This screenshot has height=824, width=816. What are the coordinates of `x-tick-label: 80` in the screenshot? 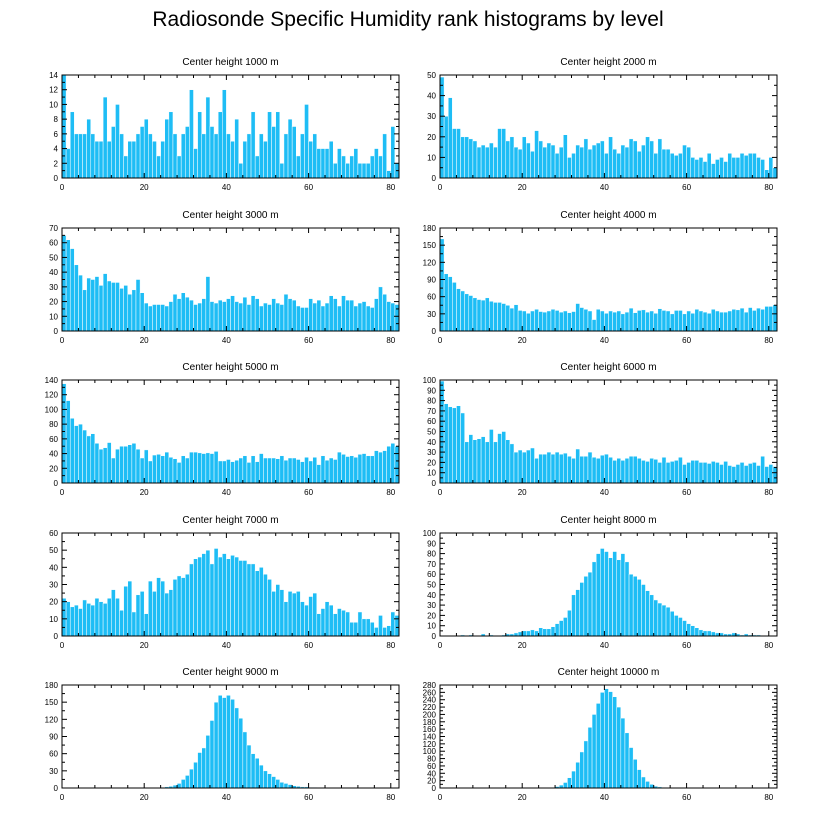 It's located at (390, 187).